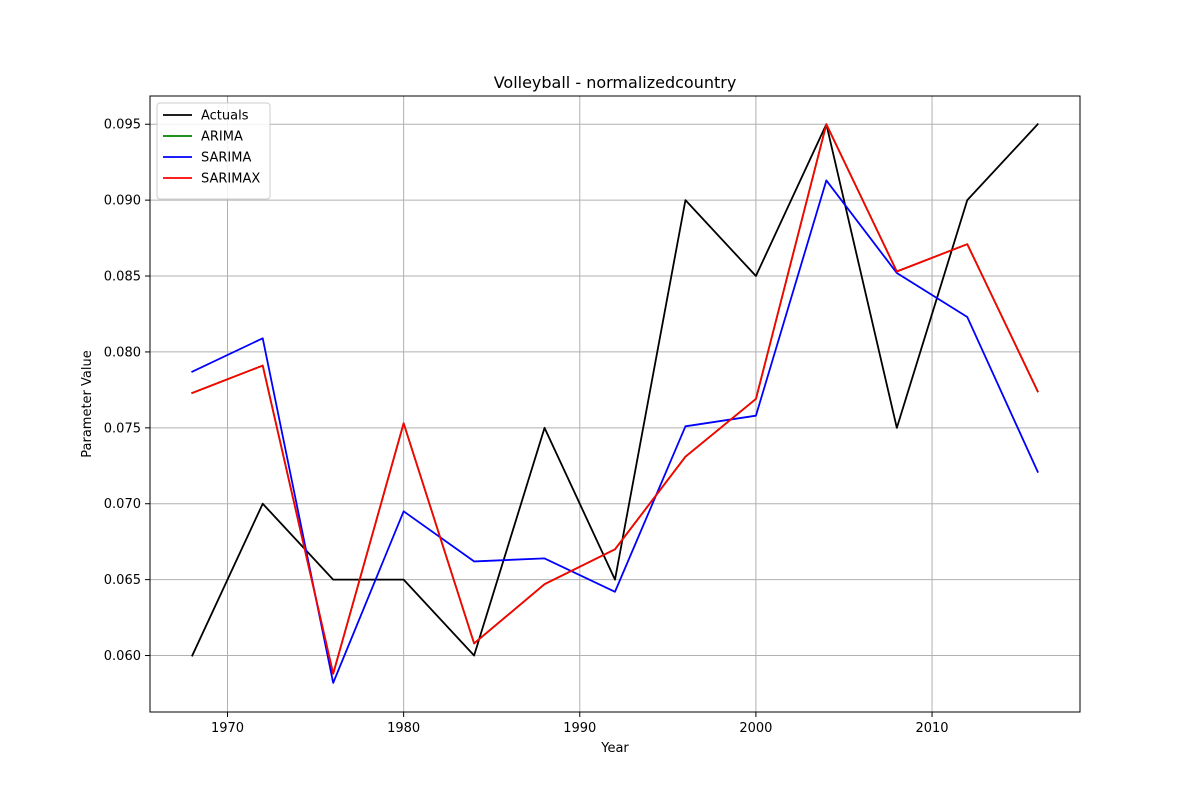  What do you see at coordinates (227, 728) in the screenshot?
I see `x-tick-label: 1970` at bounding box center [227, 728].